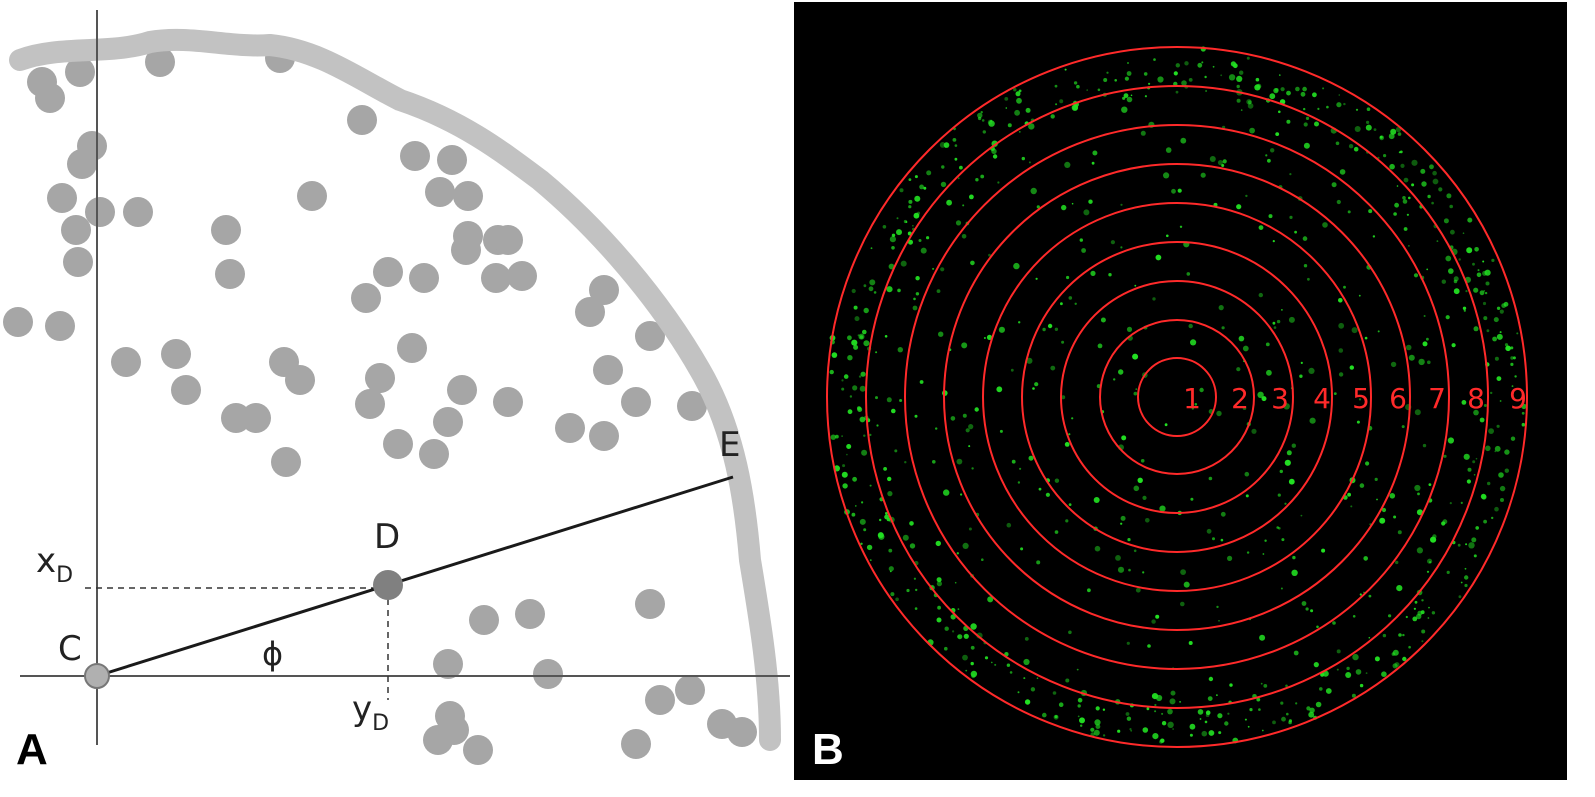 This screenshot has width=1595, height=797. I want to click on ring-label: 6, so click(1398, 398).